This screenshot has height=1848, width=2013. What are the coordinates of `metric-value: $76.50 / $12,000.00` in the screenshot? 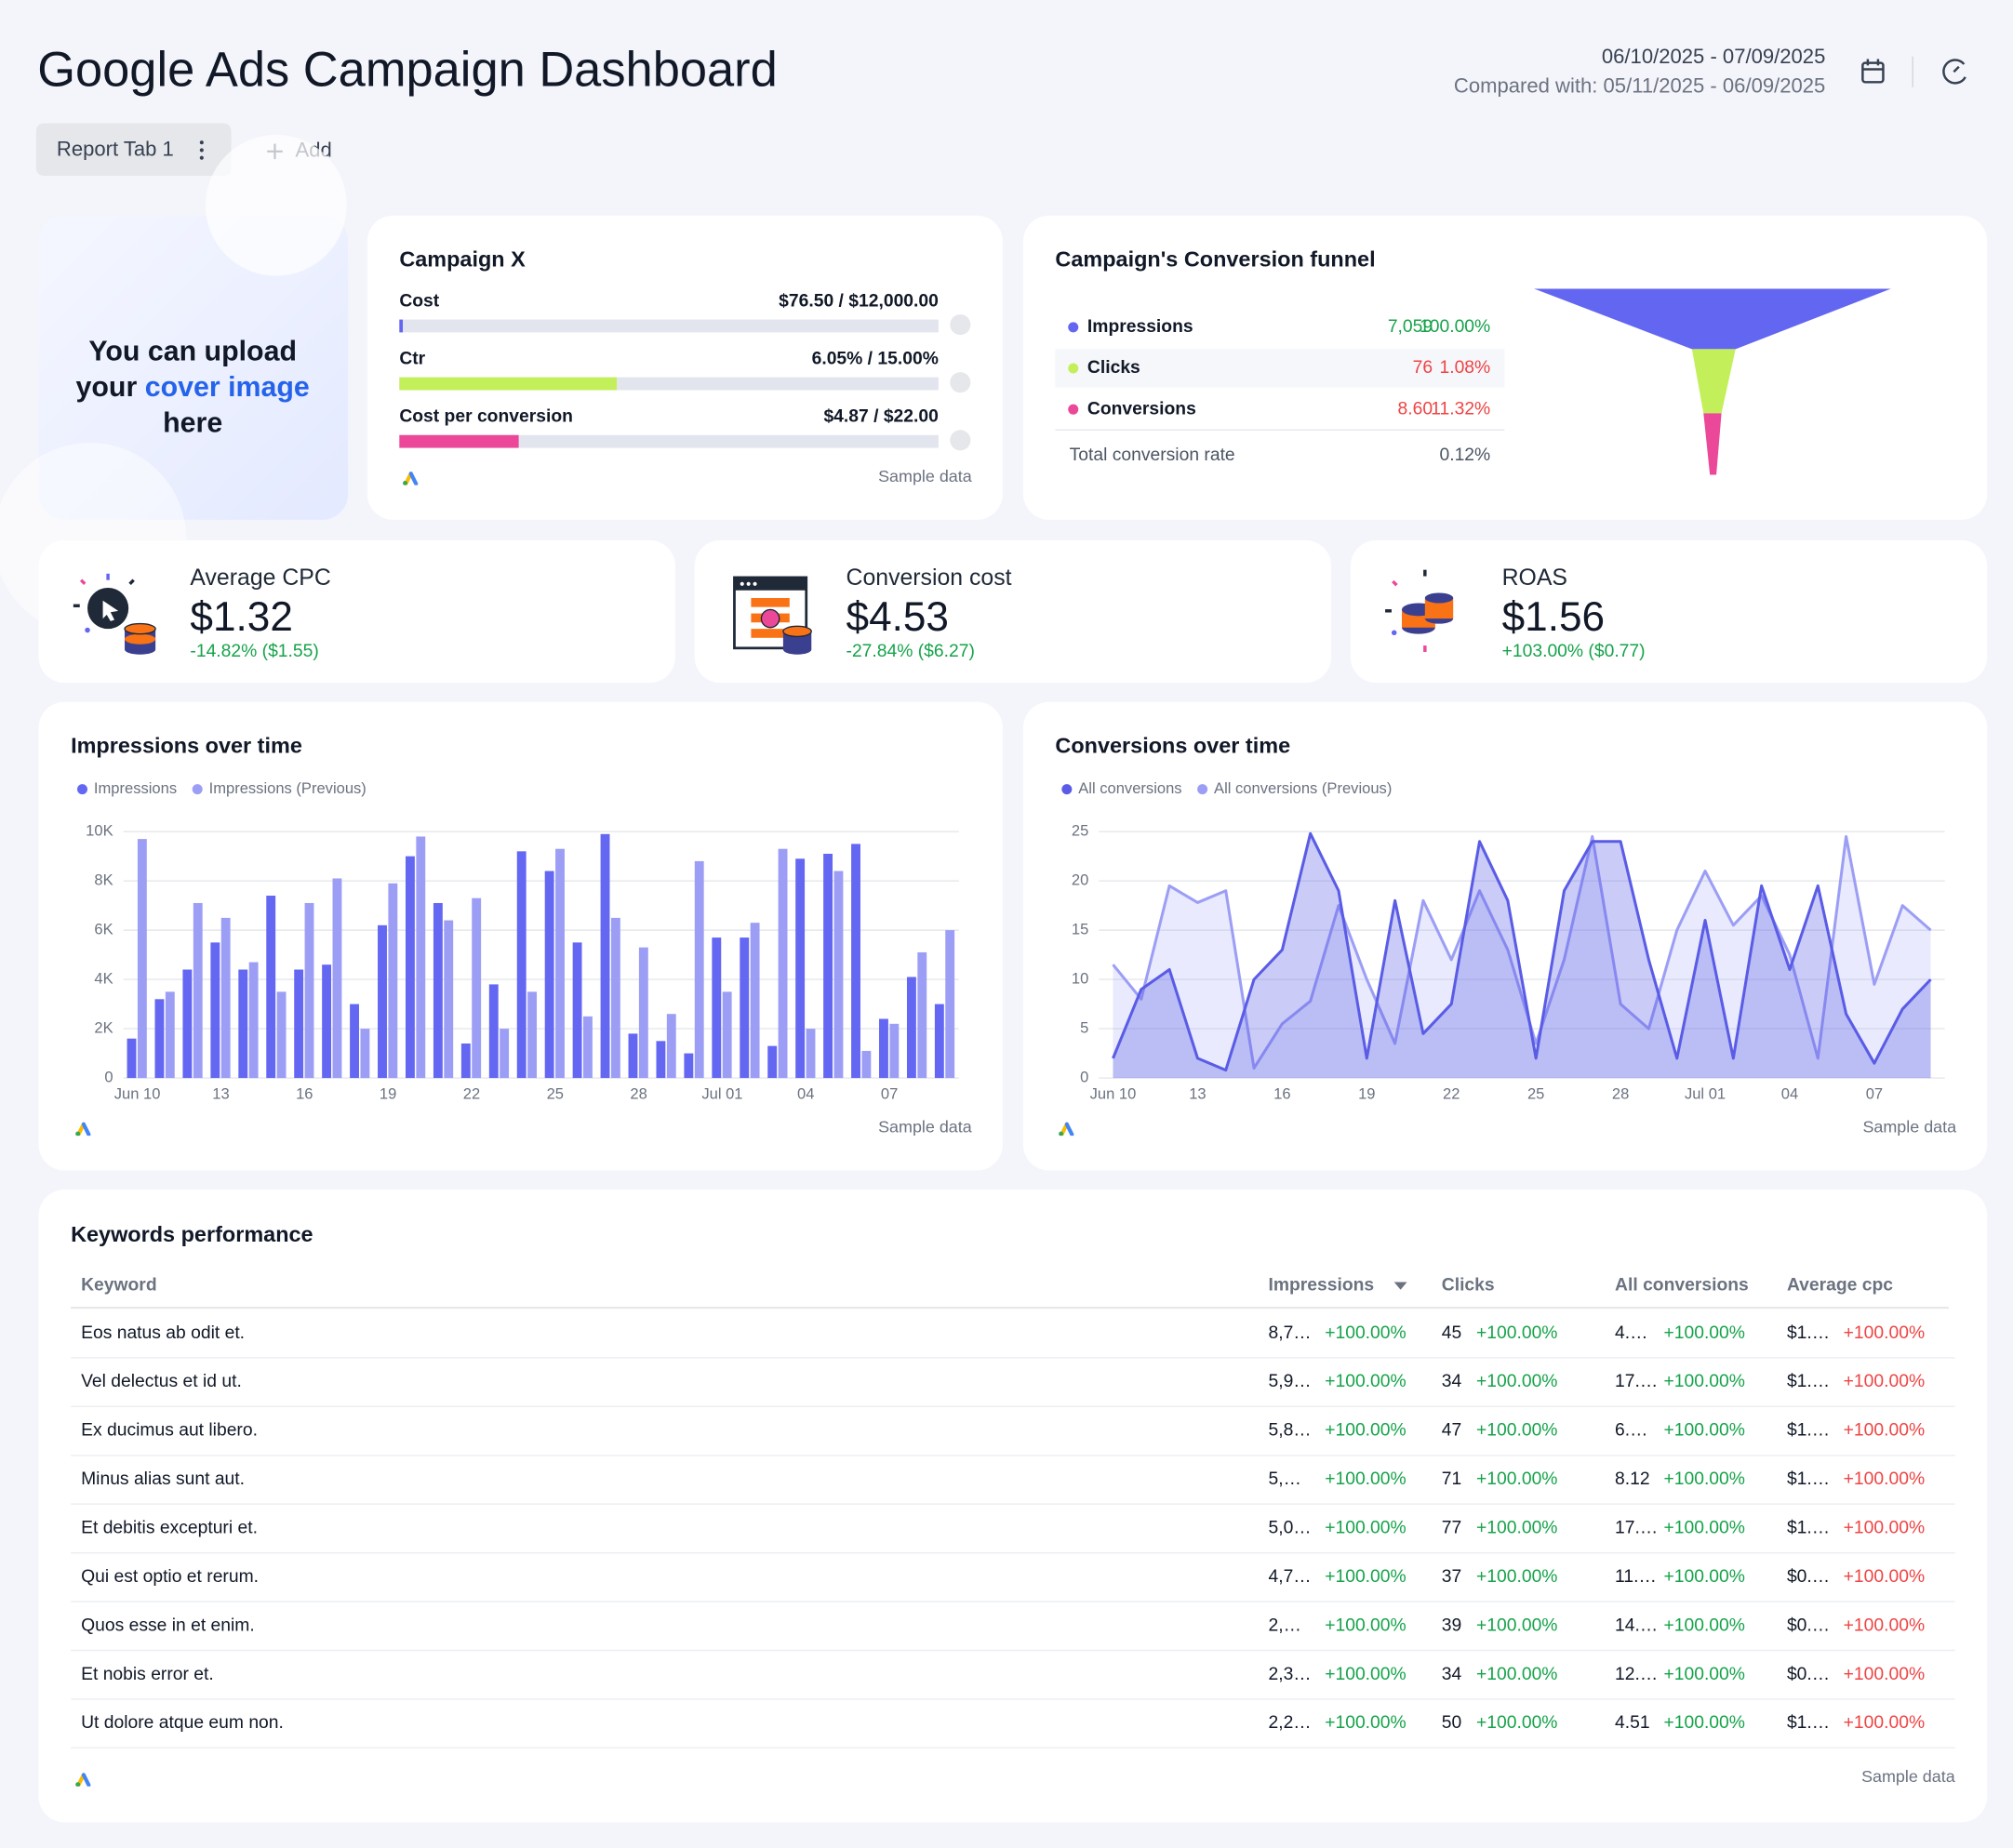 It's located at (859, 301).